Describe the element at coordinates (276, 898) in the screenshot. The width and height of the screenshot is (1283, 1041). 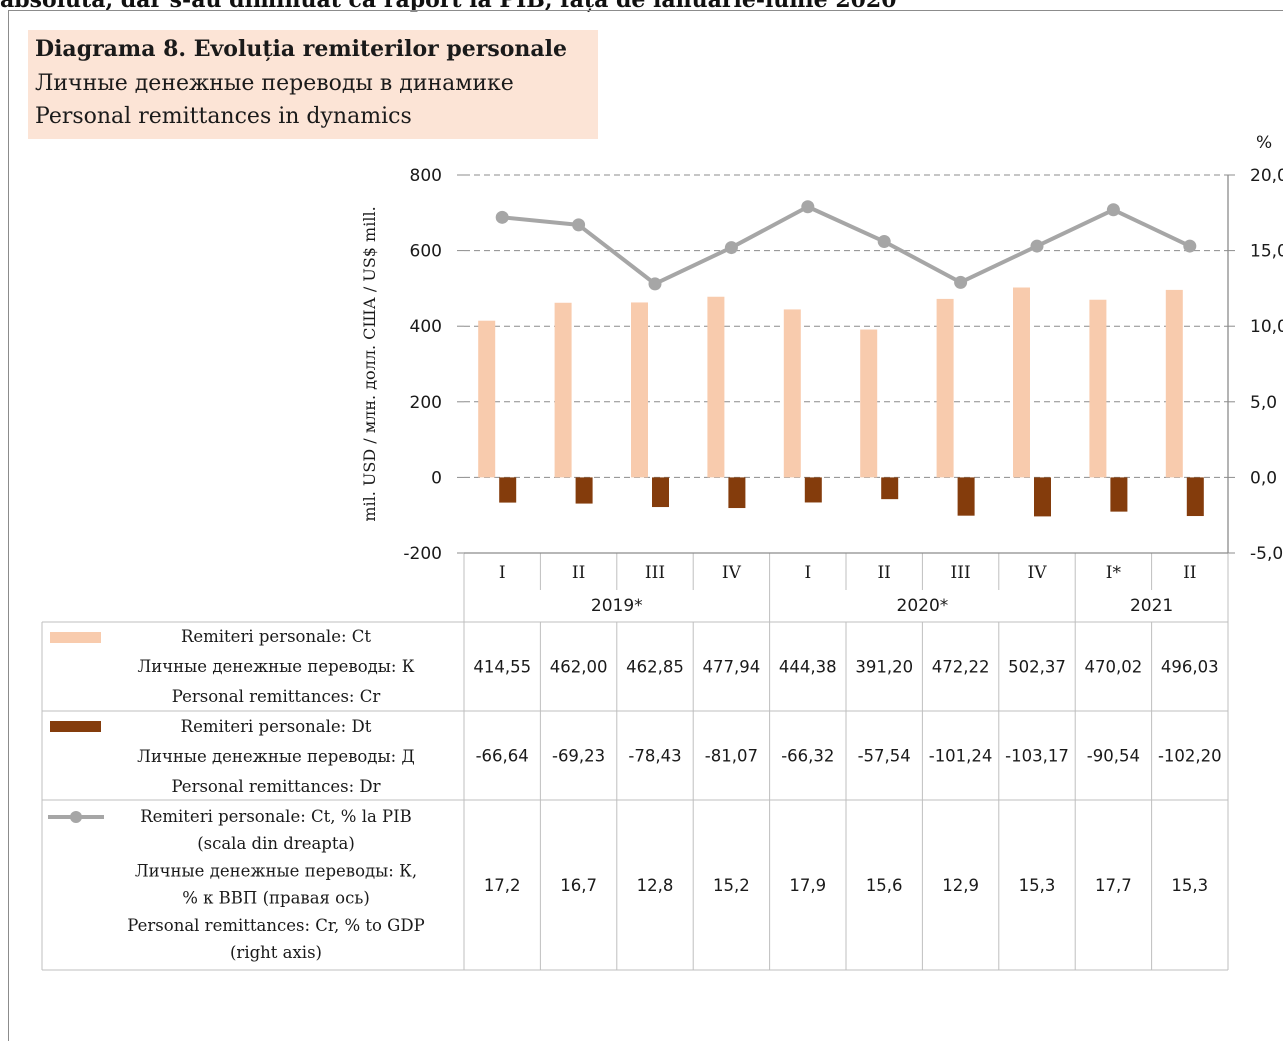
I see `legend-text: % к ВВП (правая ось)` at that location.